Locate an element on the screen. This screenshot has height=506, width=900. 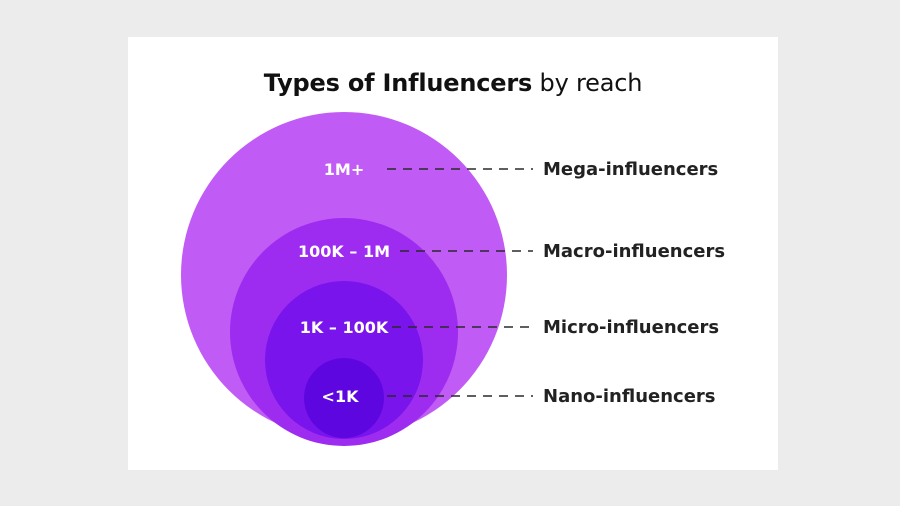
macro-category-label: Macro-influencers is located at coordinates (634, 251).